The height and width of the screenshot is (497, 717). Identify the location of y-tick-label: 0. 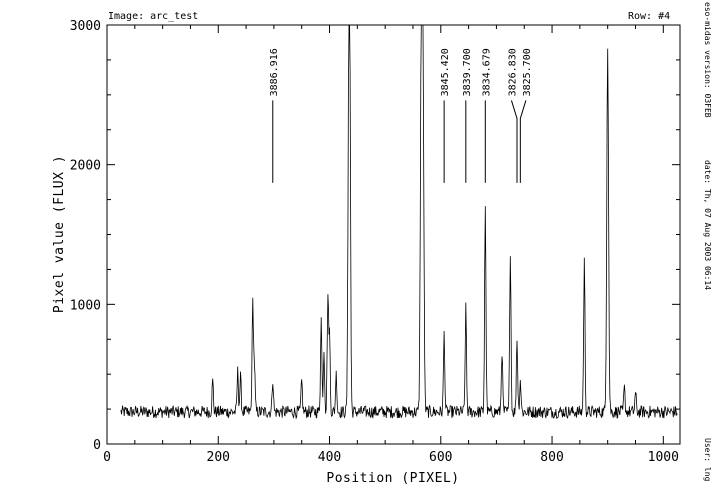
(97, 445).